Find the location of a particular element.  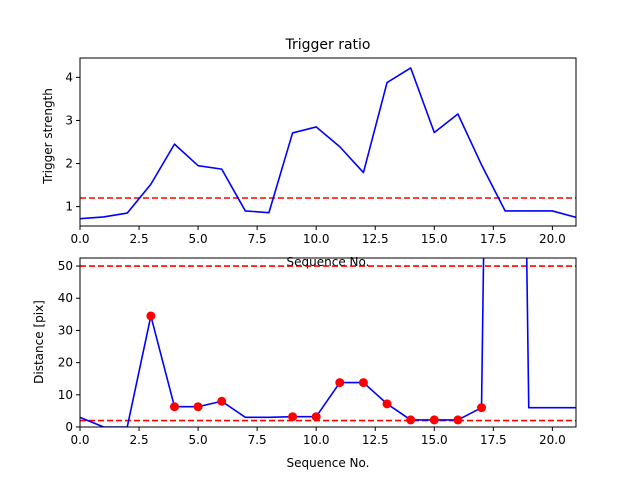

y-tick-label: 0 is located at coordinates (69, 427).